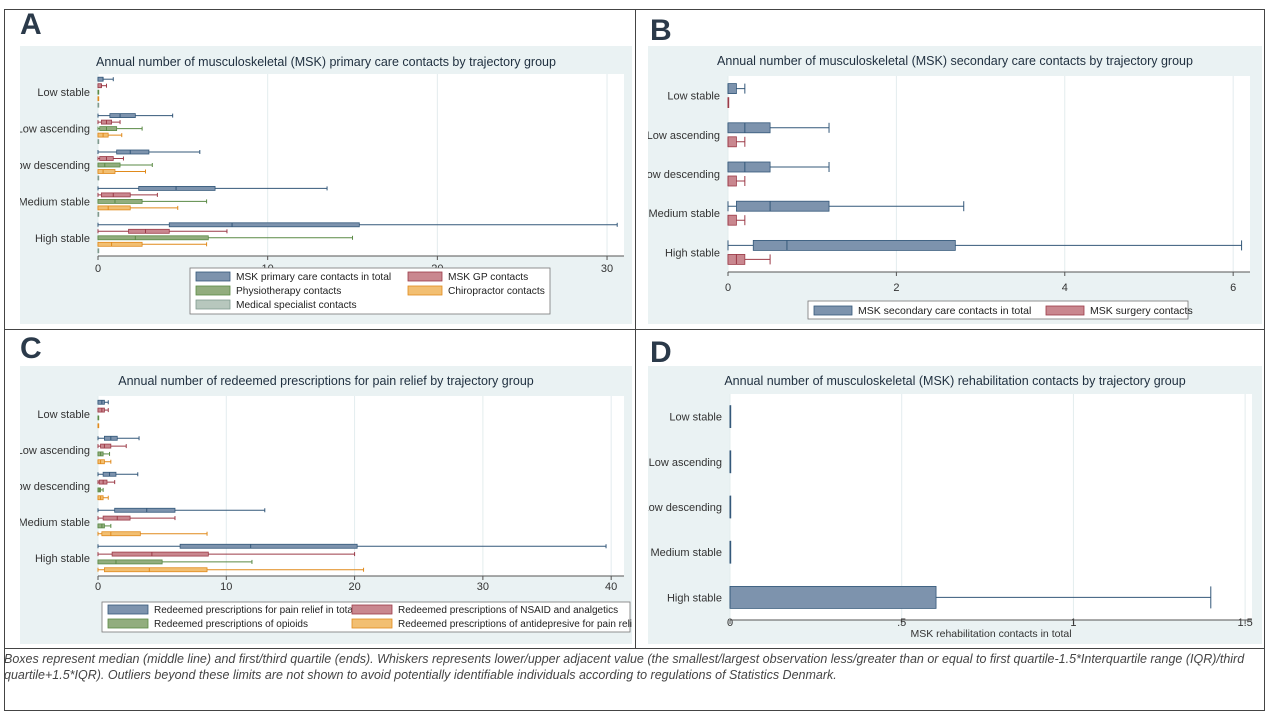 This screenshot has width=1270, height=713. Describe the element at coordinates (684, 175) in the screenshot. I see `chart-b-group-label: Low descending` at that location.